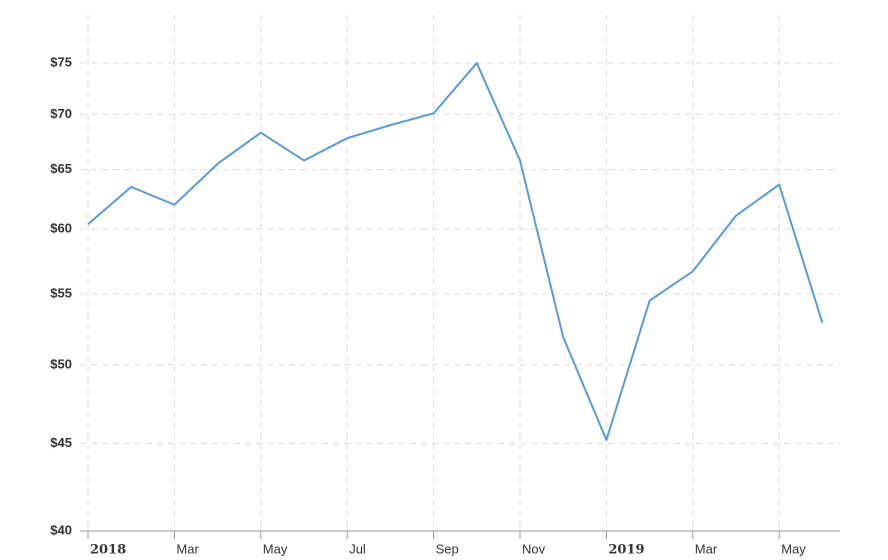 The height and width of the screenshot is (560, 888). Describe the element at coordinates (61, 228) in the screenshot. I see `y-tick-label: $60` at that location.